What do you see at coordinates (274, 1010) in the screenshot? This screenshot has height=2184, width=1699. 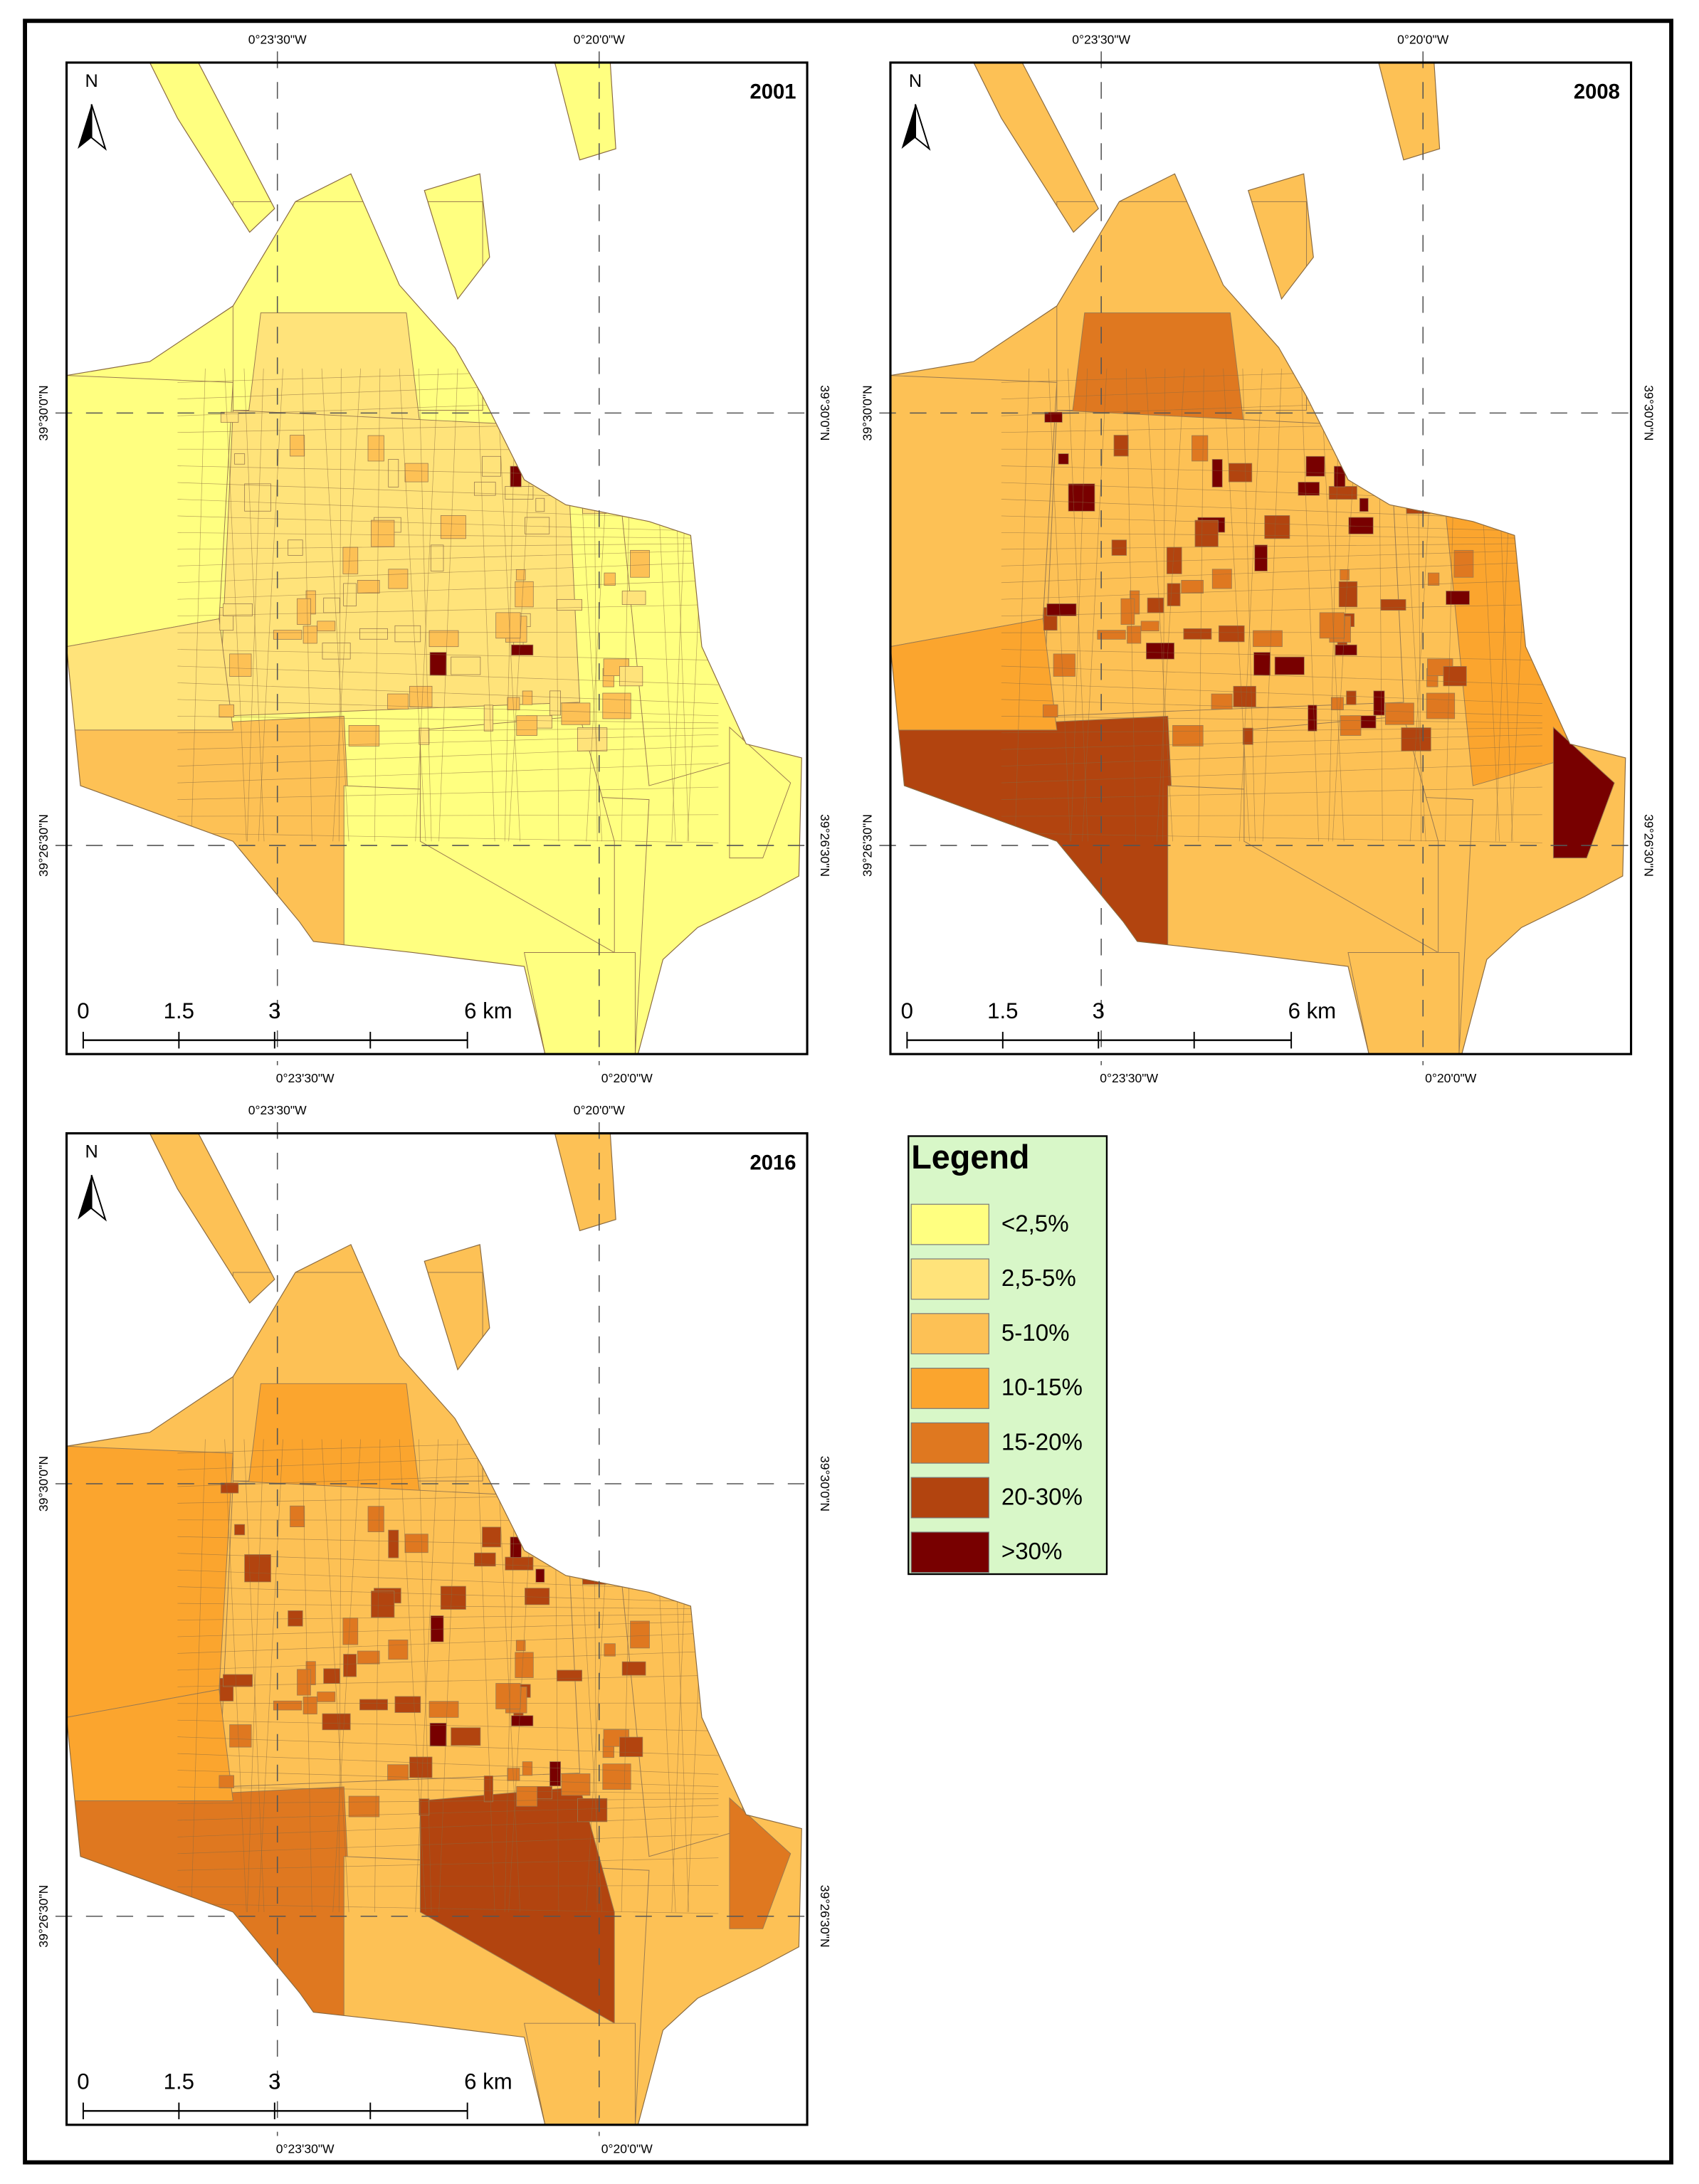 I see `scale-label: 3` at bounding box center [274, 1010].